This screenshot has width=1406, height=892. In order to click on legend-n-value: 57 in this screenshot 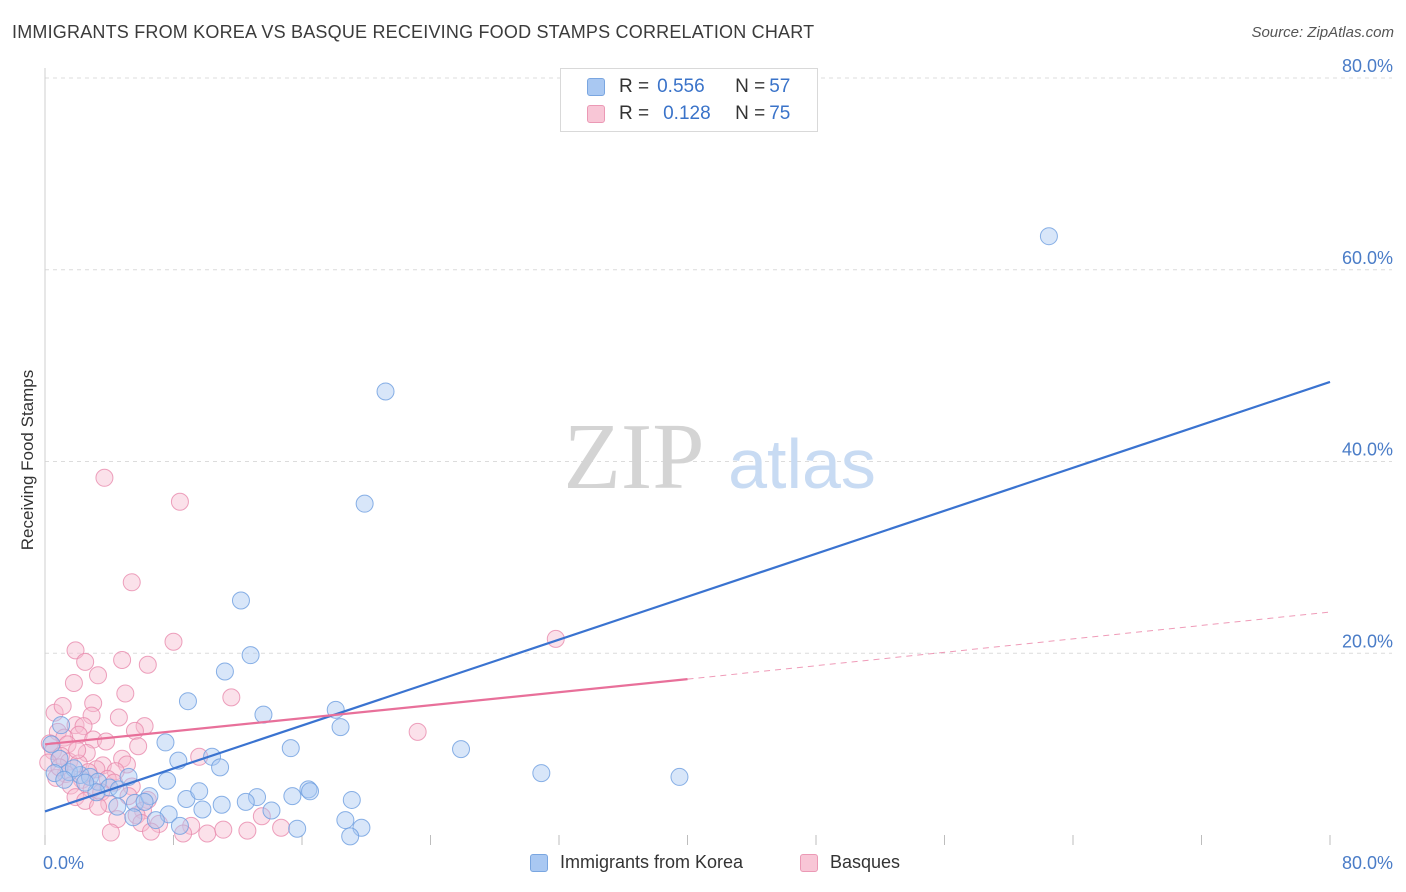, I will do `click(780, 86)`.